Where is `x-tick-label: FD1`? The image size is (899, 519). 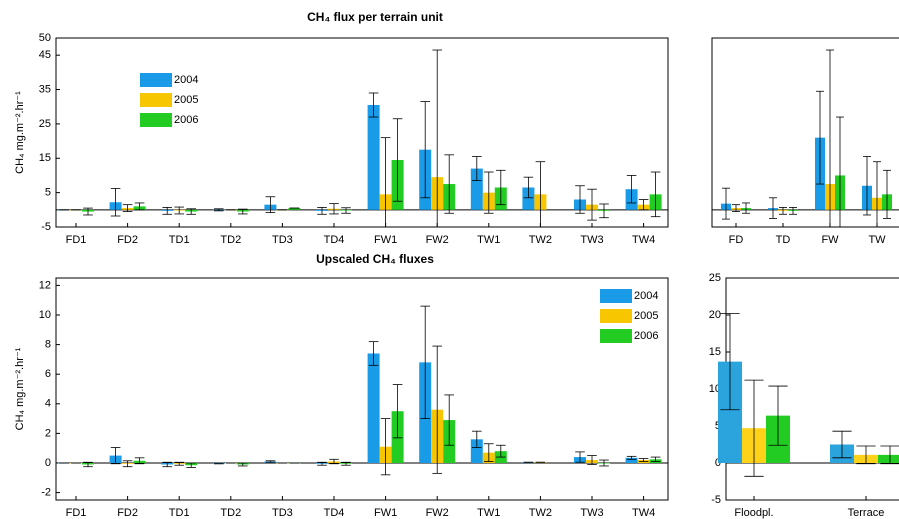 x-tick-label: FD1 is located at coordinates (76, 240).